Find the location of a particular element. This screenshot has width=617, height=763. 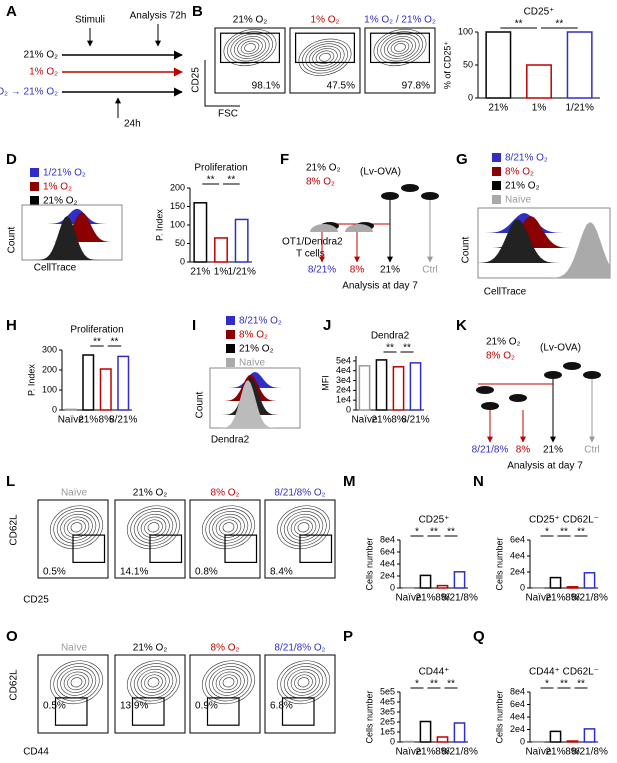

percent: 0.8% is located at coordinates (206, 572).